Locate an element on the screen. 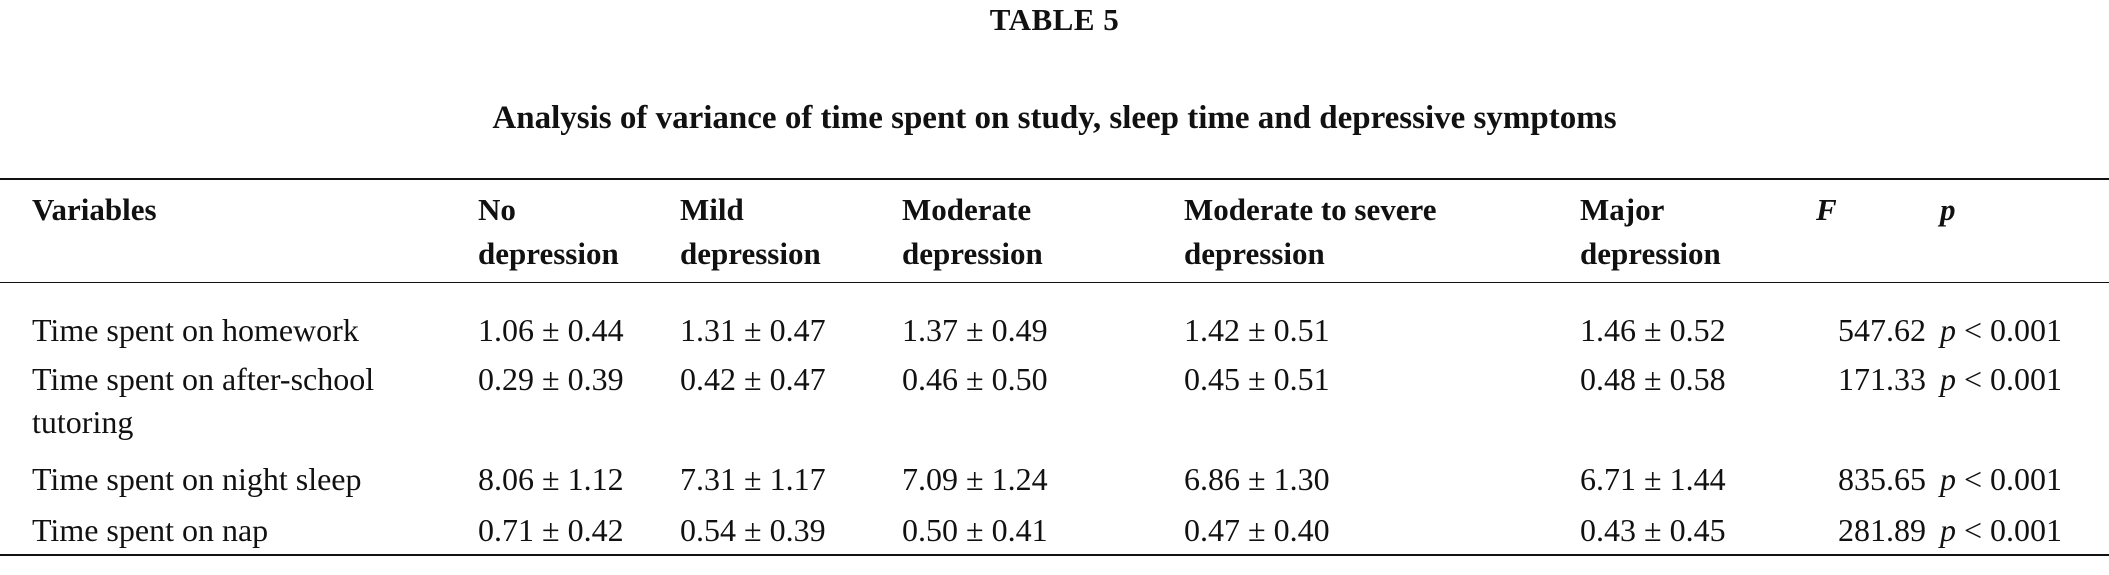 The width and height of the screenshot is (2109, 575). cell-variable: Time spent on nap is located at coordinates (150, 530).